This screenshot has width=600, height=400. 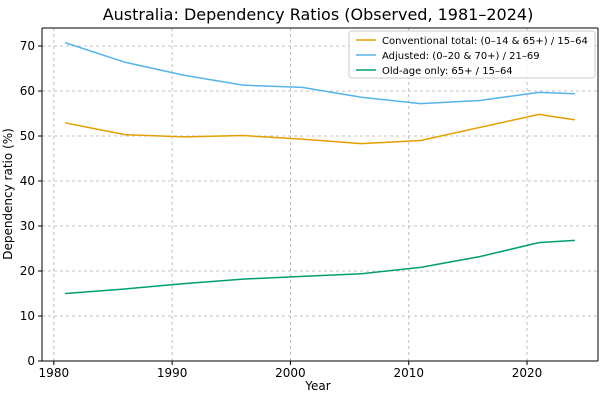 I want to click on x-tick-label: 2000, so click(x=290, y=373).